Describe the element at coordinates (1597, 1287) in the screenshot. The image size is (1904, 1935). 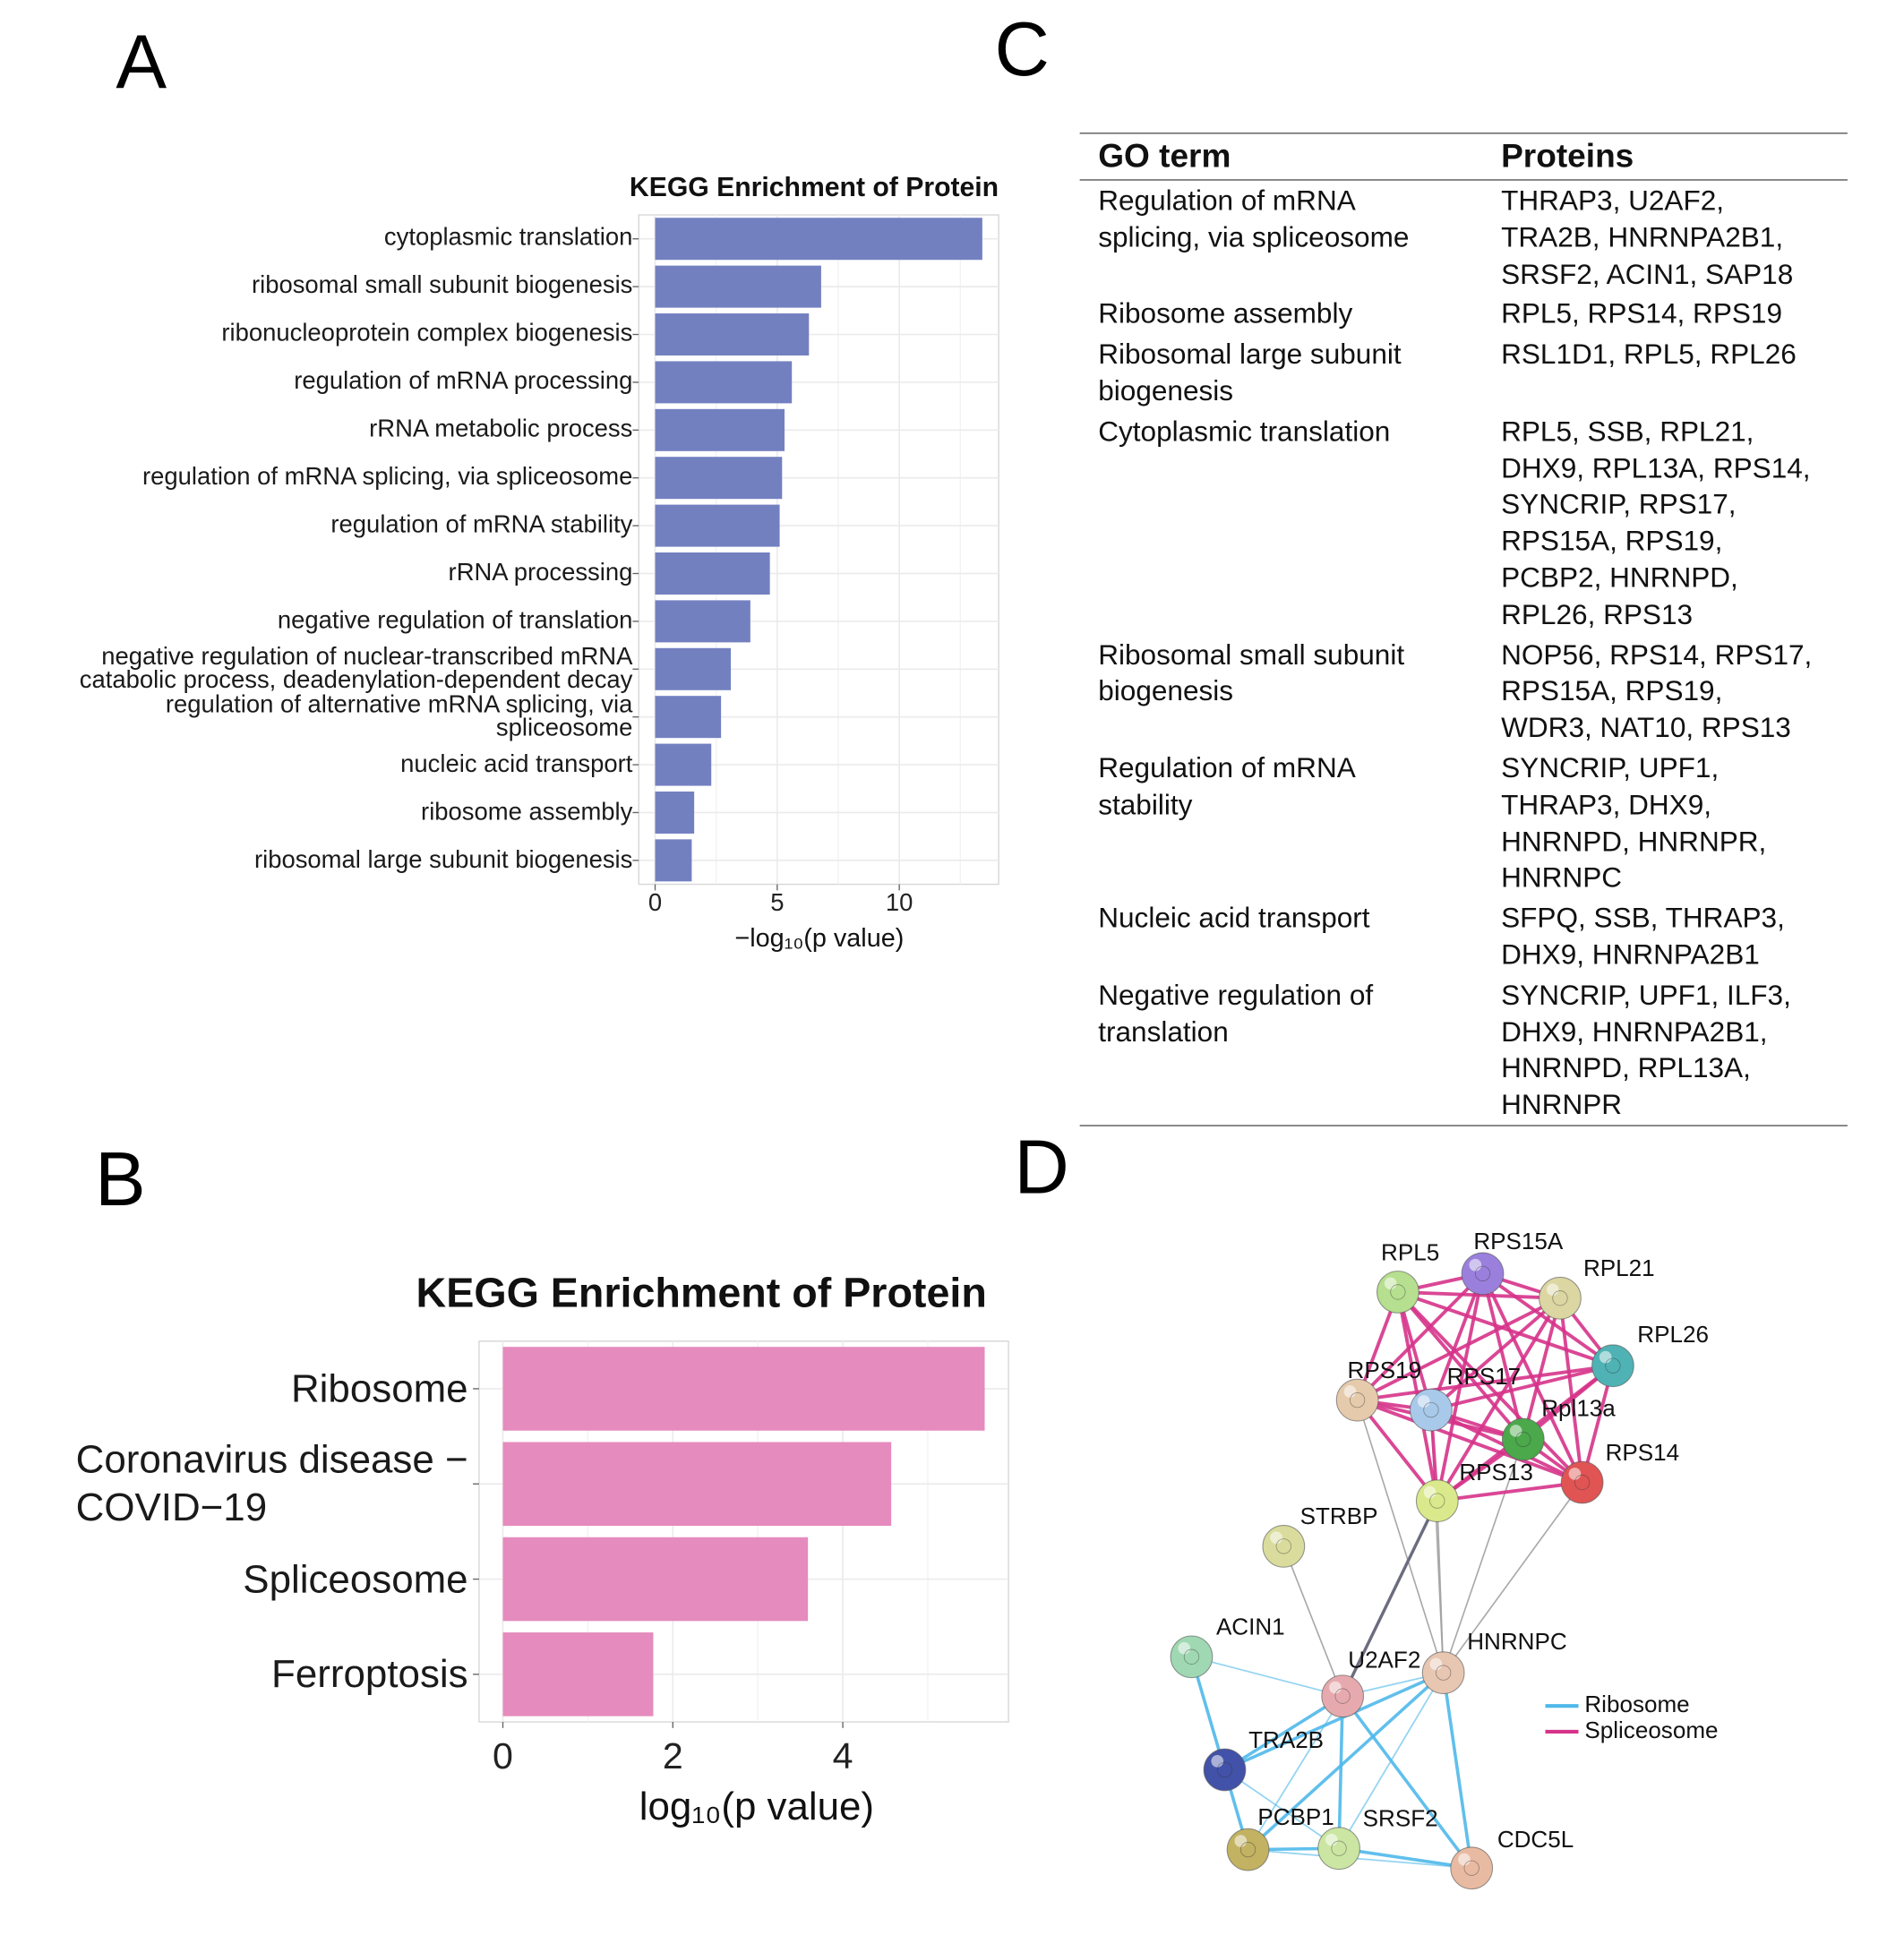
I see `network-node: RPL21` at that location.